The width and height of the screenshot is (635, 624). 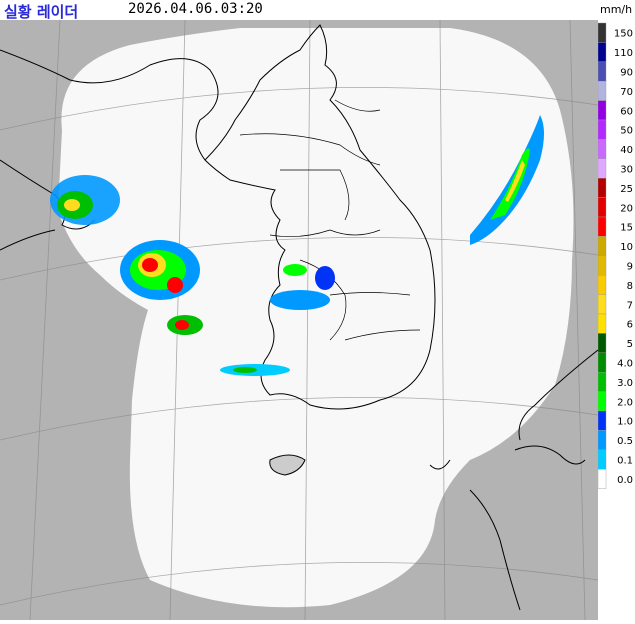 I want to click on legend-label: 10, so click(x=626, y=247).